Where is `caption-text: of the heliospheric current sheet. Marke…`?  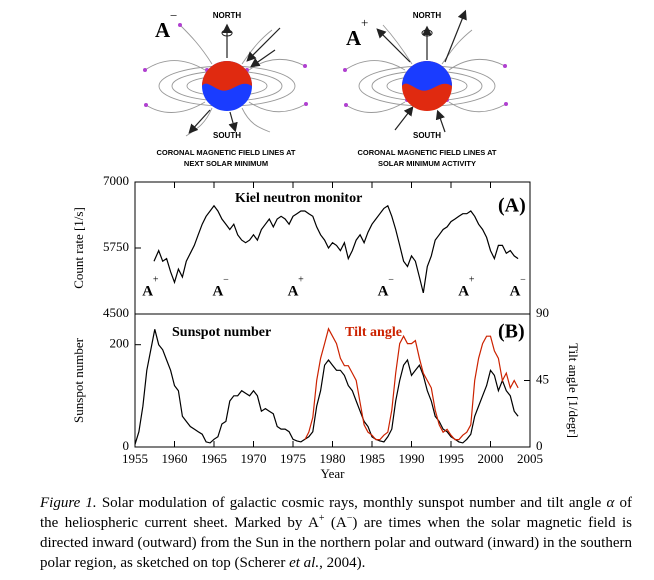
caption-text: of the heliospheric current sheet. Marke… is located at coordinates (336, 513).